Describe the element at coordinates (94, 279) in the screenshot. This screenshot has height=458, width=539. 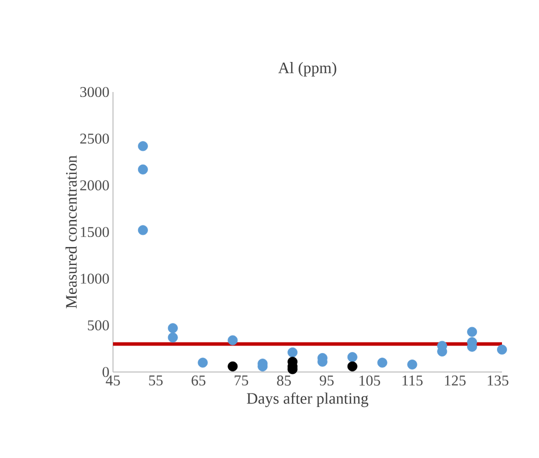
I see `y-tick-label: 1000` at that location.